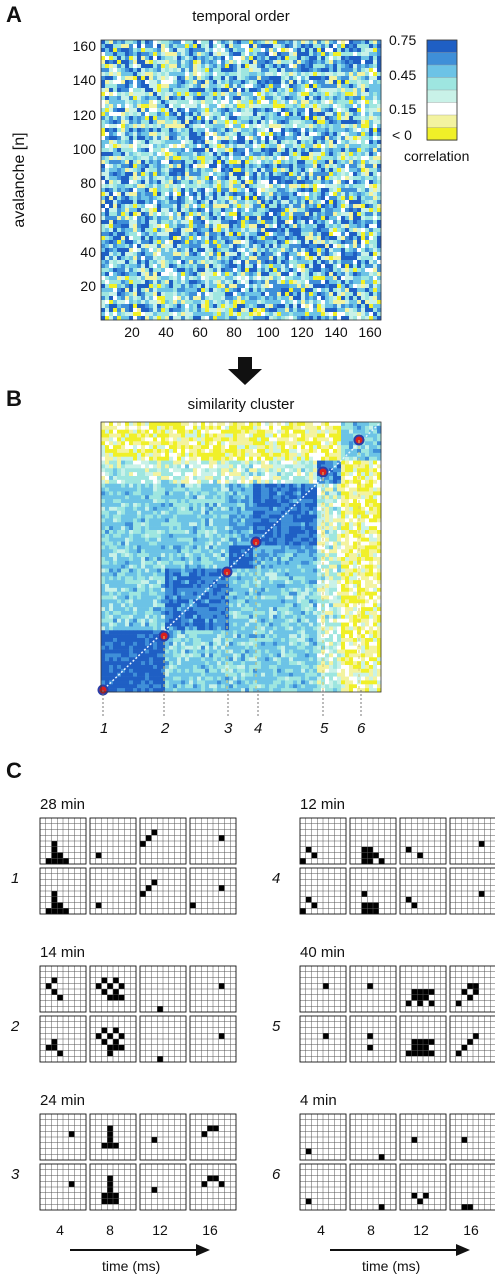  Describe the element at coordinates (323, 804) in the screenshot. I see `cluster-4-duration: 12 min` at that location.